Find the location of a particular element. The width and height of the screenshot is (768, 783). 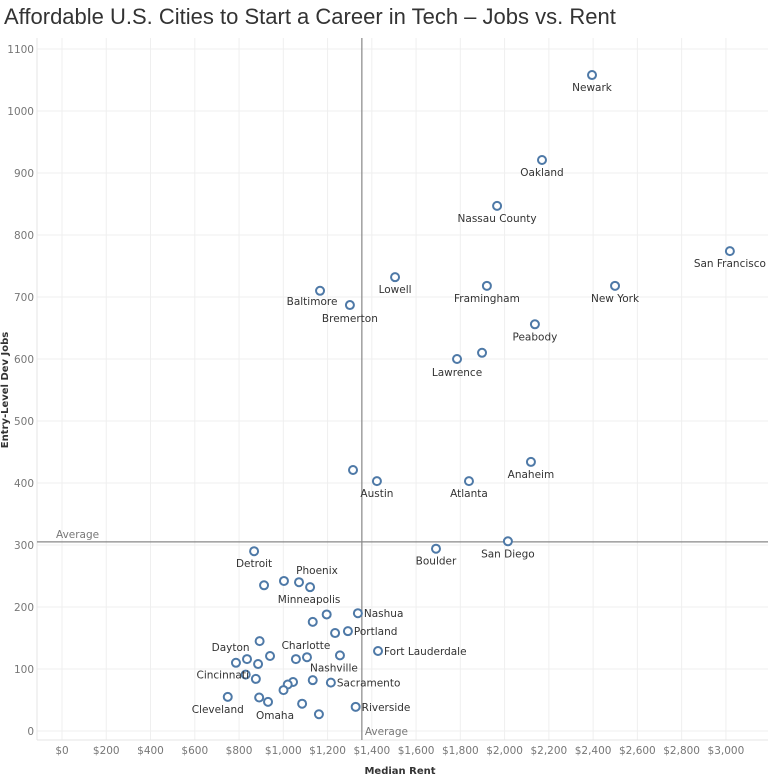

y-tick-label: 1100 is located at coordinates (20, 50).